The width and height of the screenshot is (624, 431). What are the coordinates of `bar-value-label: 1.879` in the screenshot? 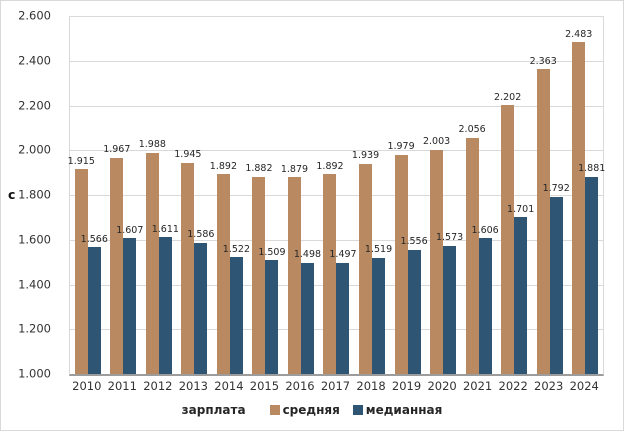 It's located at (294, 169).